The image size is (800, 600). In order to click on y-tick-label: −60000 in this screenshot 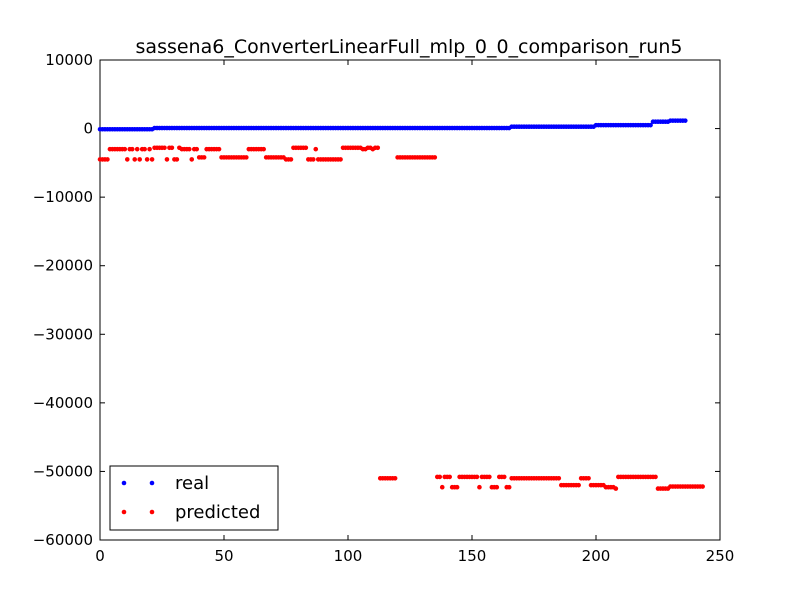, I will do `click(63, 540)`.